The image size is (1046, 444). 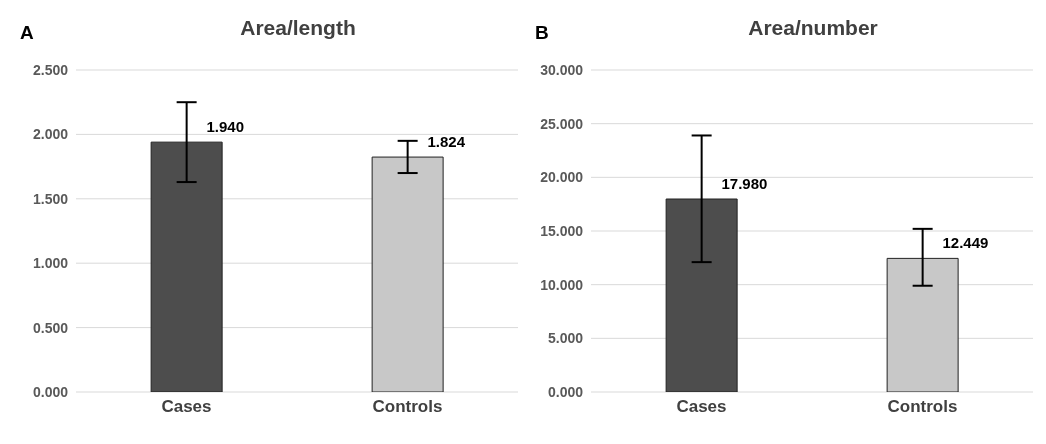 What do you see at coordinates (50, 69) in the screenshot?
I see `y-tick-label: 2.500` at bounding box center [50, 69].